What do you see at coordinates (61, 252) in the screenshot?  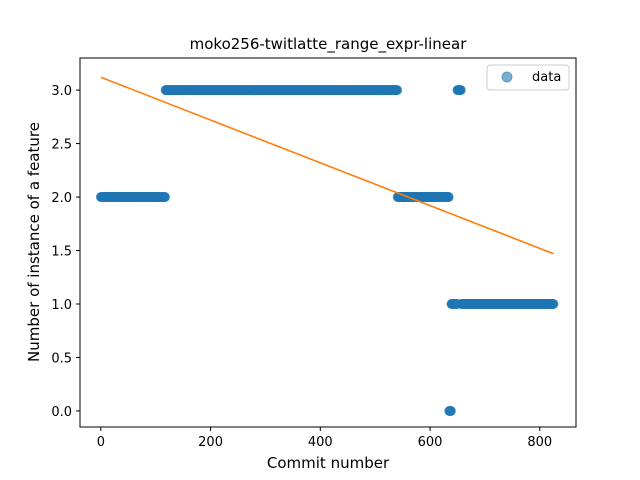 I see `y-tick-label: 1.5` at bounding box center [61, 252].